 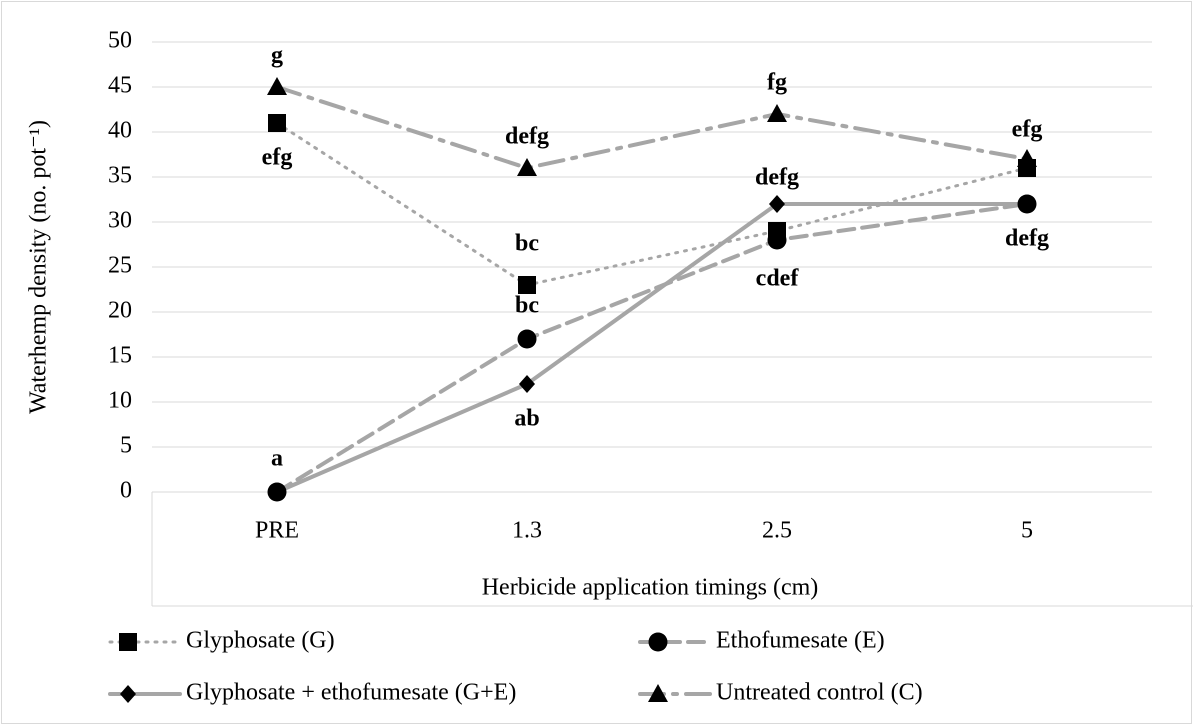 What do you see at coordinates (277, 531) in the screenshot?
I see `x-tick-label: PRE` at bounding box center [277, 531].